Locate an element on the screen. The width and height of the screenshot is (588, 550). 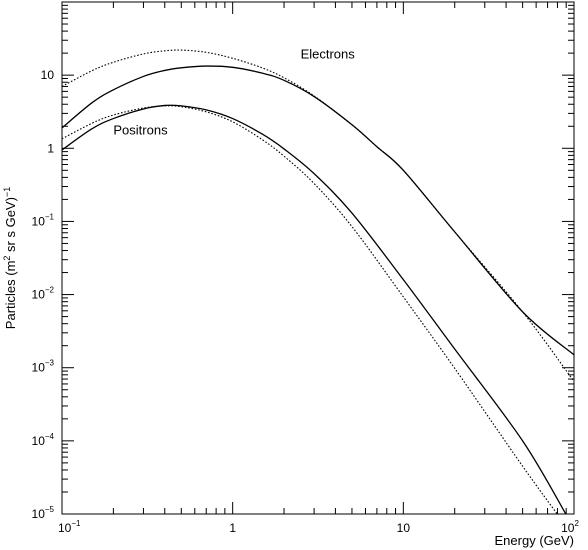
x-tick-label-base: 1 is located at coordinates (232, 528).